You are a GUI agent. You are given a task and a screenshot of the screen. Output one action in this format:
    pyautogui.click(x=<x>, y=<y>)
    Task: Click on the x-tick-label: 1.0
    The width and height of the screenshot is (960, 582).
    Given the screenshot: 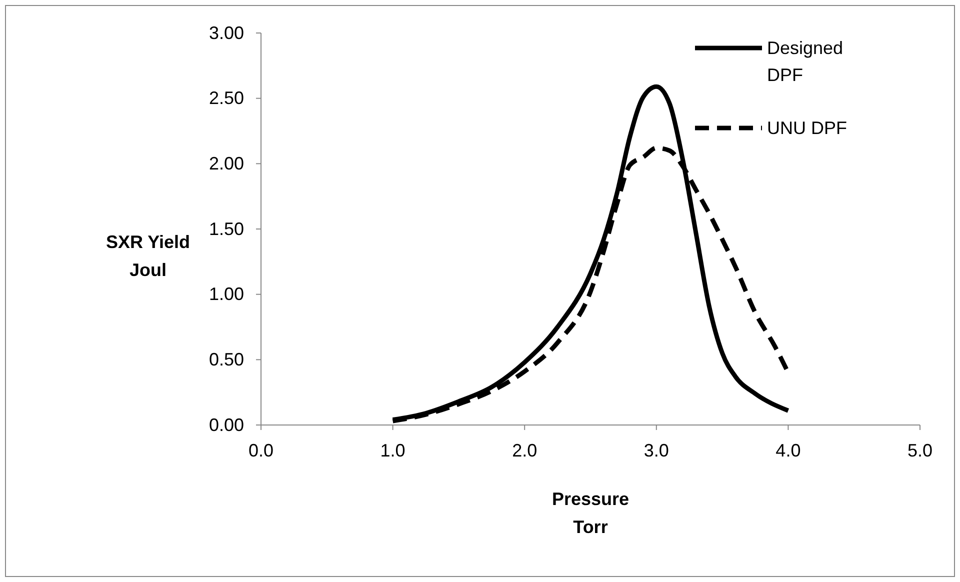 What is the action you would take?
    pyautogui.click(x=393, y=450)
    